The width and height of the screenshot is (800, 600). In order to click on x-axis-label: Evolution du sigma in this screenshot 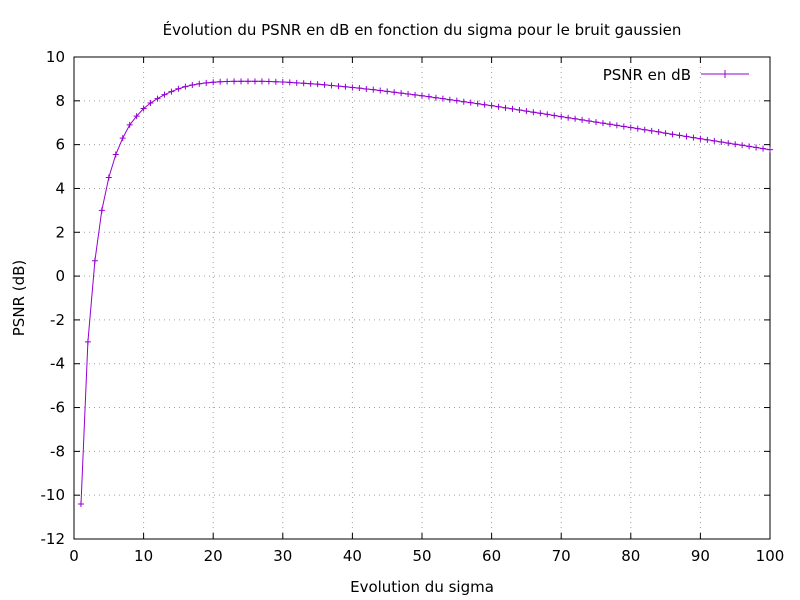, I will do `click(422, 587)`.